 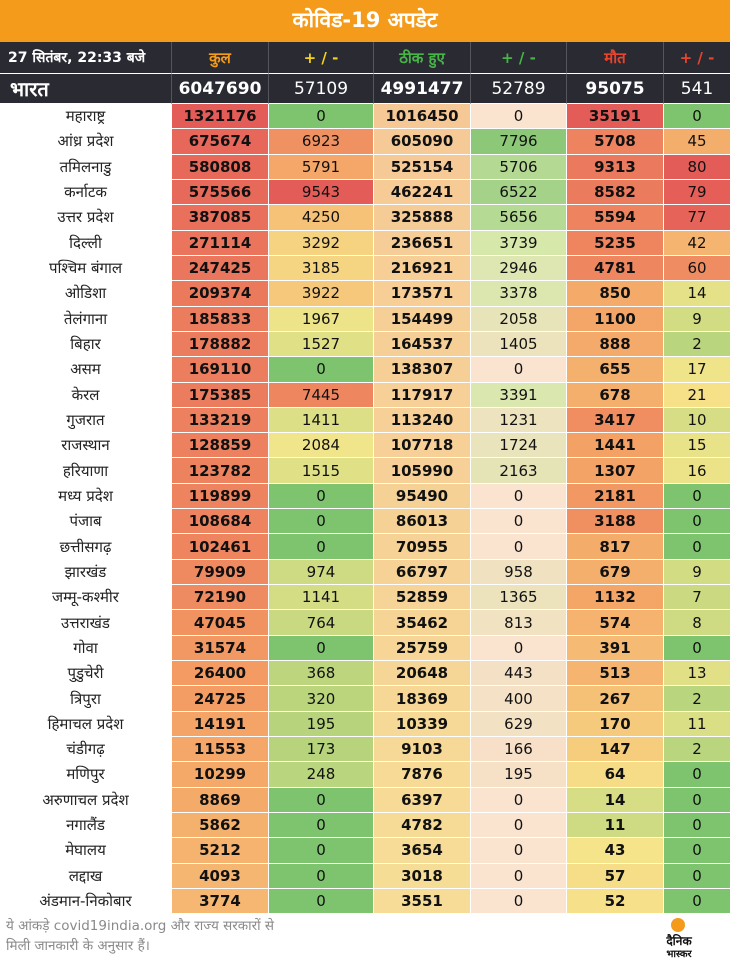 I want to click on table-row: नगालैंड 5862 0 4782 0 11 0, so click(x=365, y=825).